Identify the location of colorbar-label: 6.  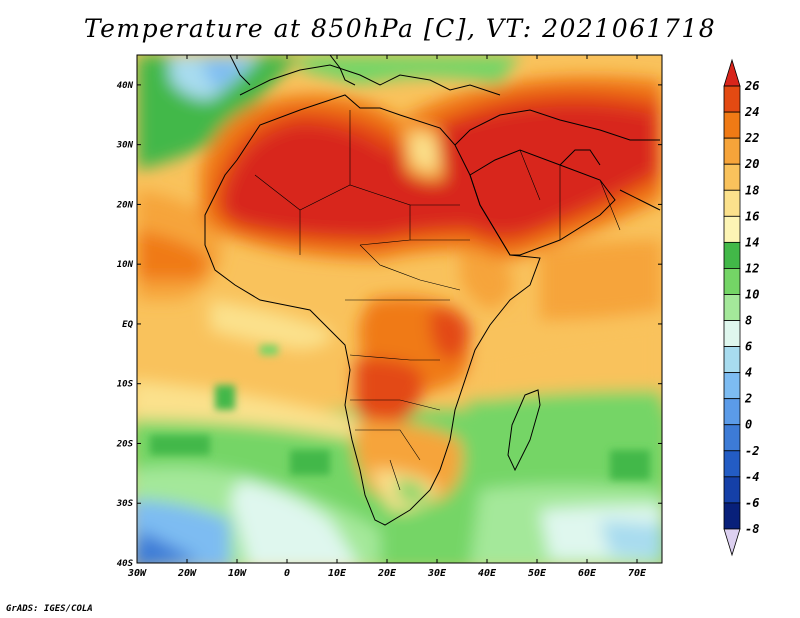
(748, 347).